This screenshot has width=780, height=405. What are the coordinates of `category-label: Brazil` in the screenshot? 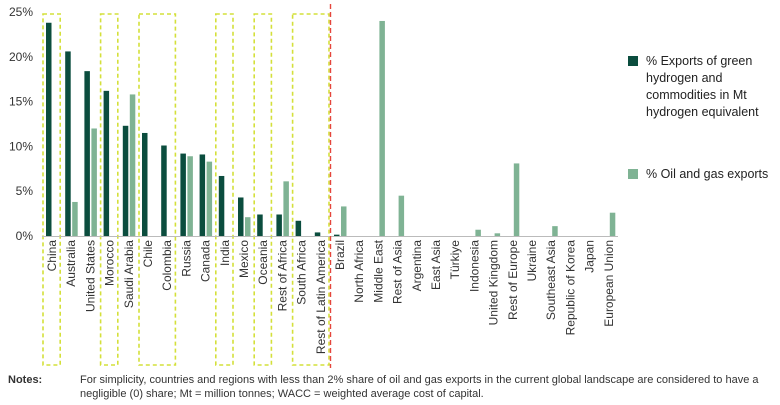 It's located at (340, 255).